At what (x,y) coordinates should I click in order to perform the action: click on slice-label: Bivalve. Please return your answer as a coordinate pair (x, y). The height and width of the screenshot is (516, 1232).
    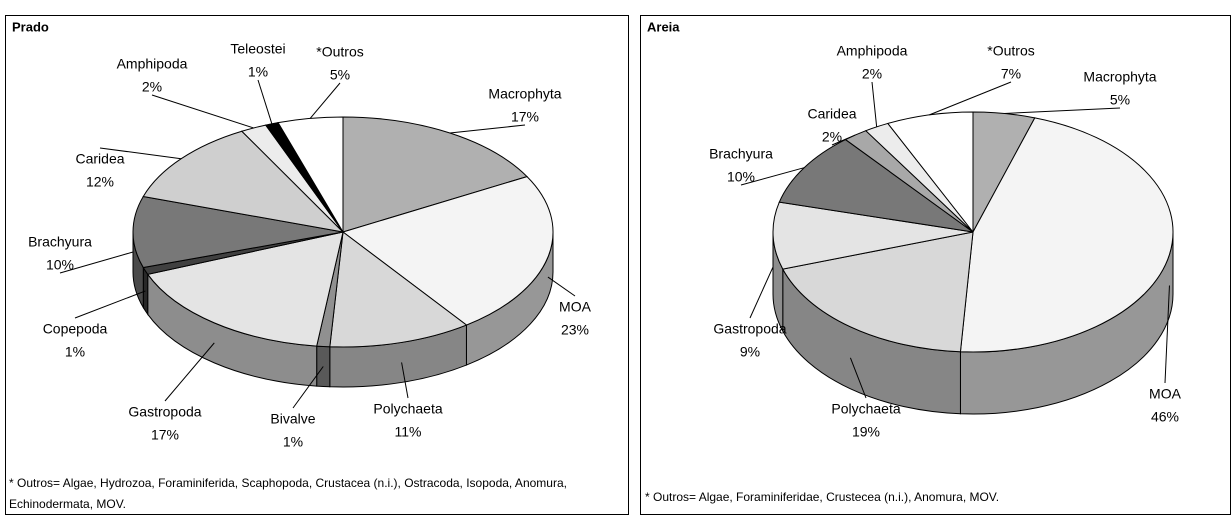
    Looking at the image, I should click on (292, 419).